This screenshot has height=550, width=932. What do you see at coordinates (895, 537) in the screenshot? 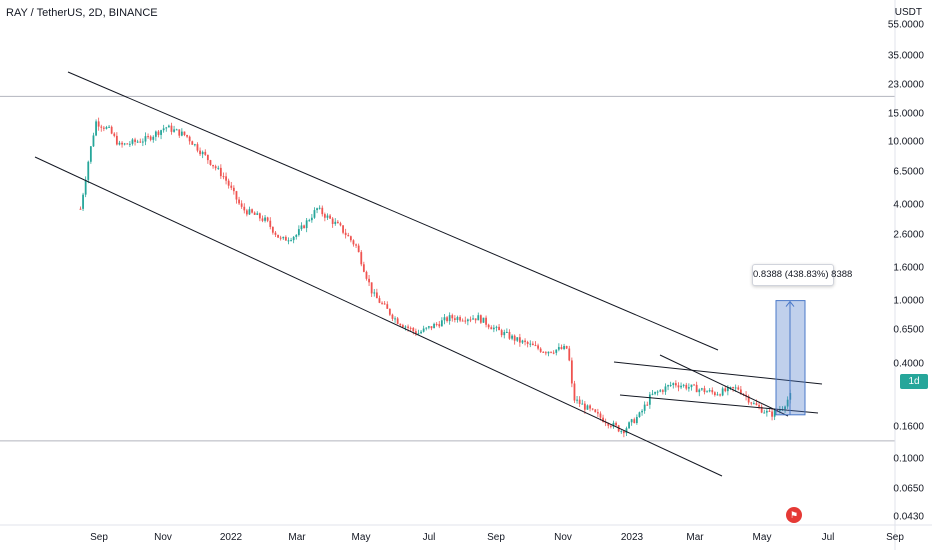
I see `time-axis-label: Sep` at bounding box center [895, 537].